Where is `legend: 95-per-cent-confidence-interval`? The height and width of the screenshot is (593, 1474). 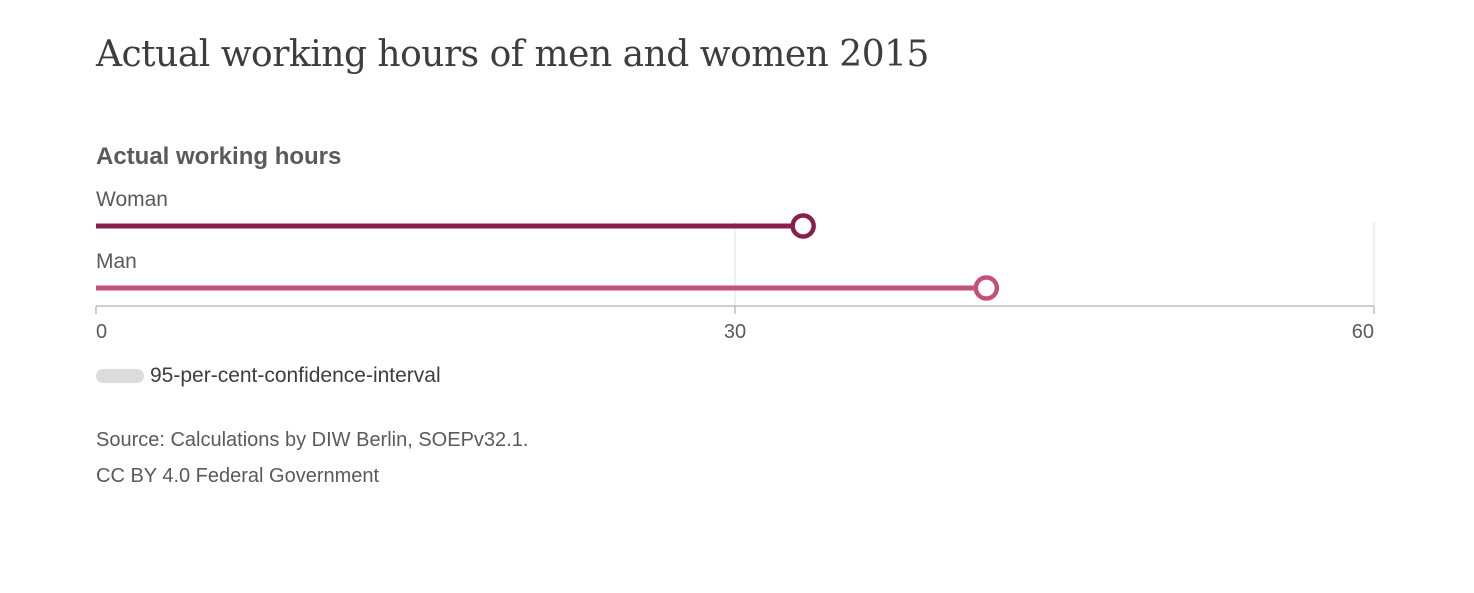 legend: 95-per-cent-confidence-interval is located at coordinates (268, 376).